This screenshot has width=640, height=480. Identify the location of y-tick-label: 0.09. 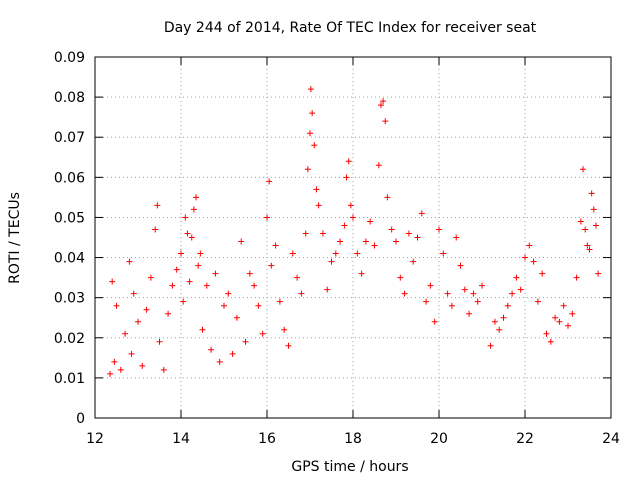
(69, 58).